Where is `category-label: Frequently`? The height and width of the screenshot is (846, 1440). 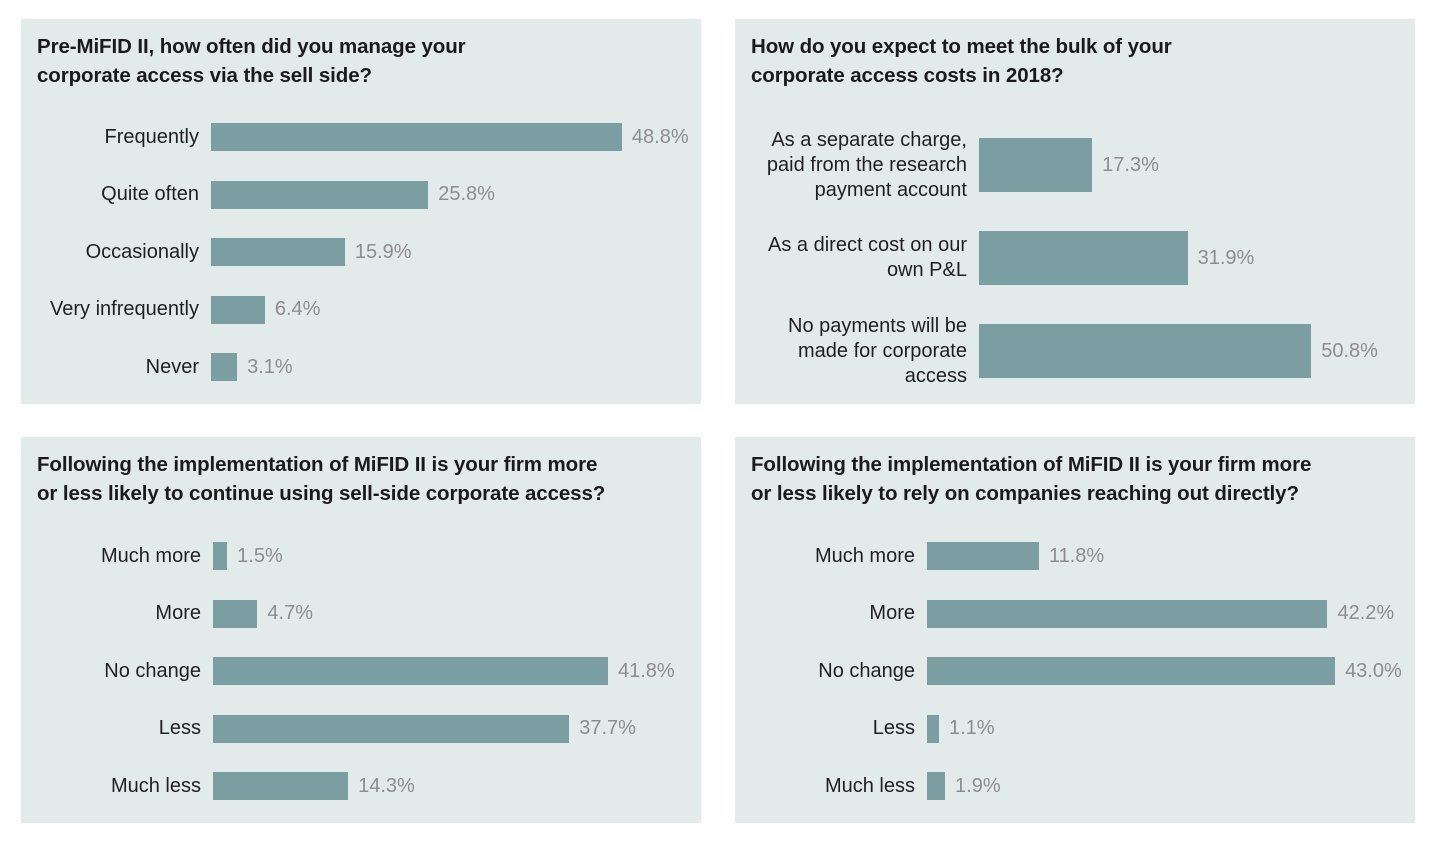
category-label: Frequently is located at coordinates (152, 136).